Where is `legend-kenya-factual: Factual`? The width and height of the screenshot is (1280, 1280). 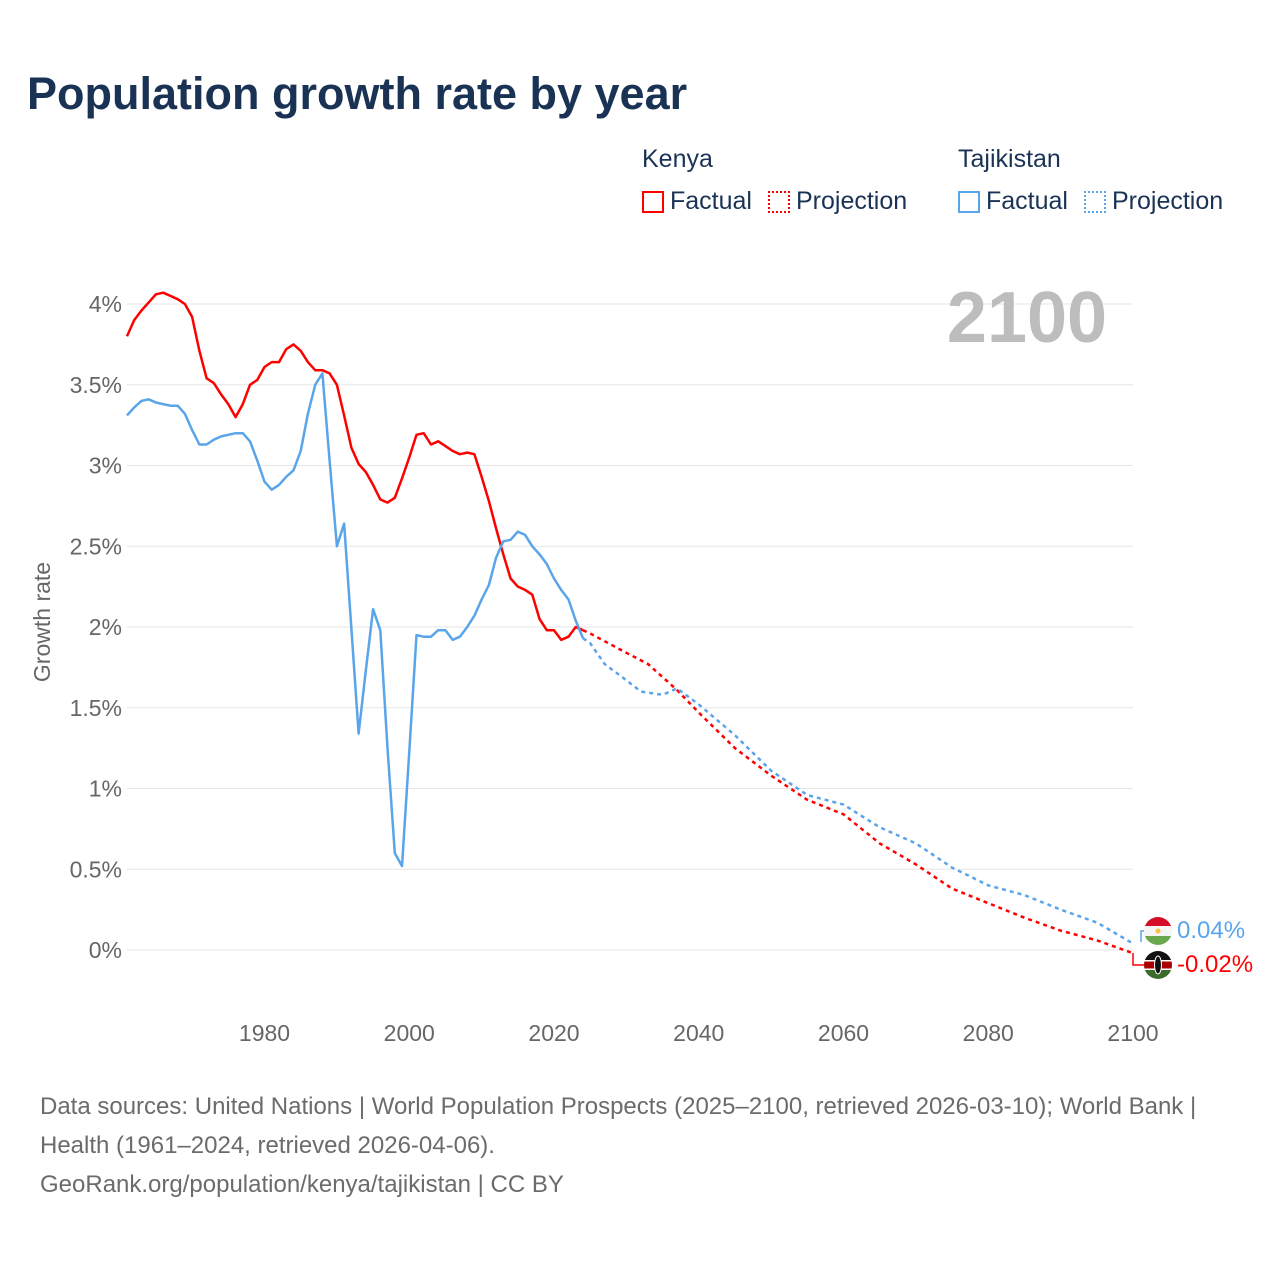
legend-kenya-factual: Factual is located at coordinates (697, 201).